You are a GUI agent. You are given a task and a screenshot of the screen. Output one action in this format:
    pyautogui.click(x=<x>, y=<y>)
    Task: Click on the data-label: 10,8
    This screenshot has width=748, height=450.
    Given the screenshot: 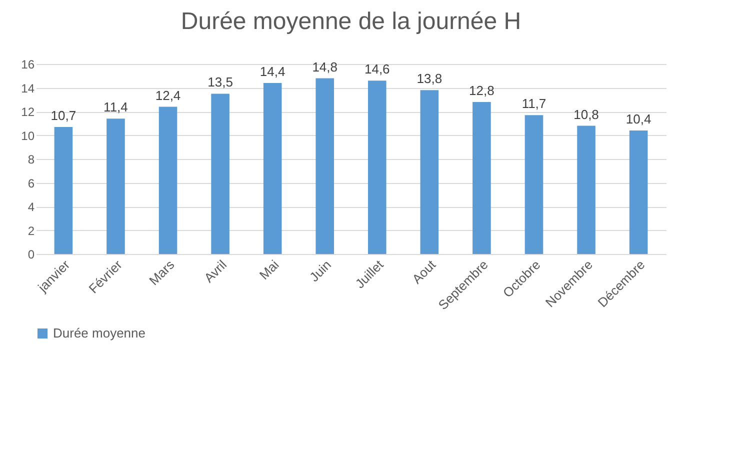 What is the action you would take?
    pyautogui.click(x=586, y=114)
    